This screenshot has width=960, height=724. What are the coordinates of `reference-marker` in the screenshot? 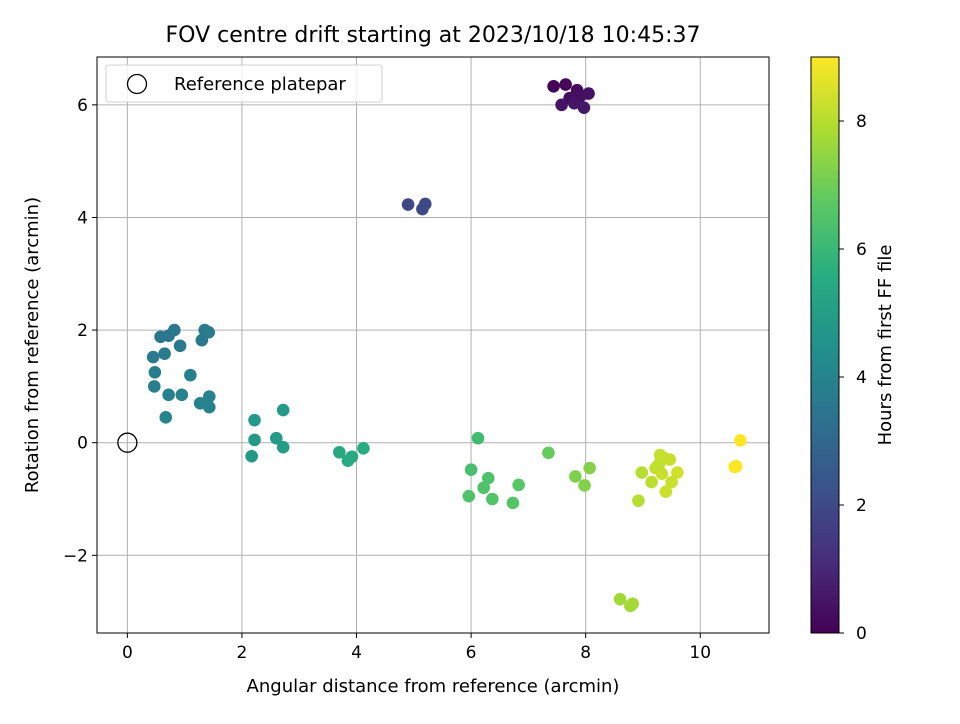 It's located at (127, 442).